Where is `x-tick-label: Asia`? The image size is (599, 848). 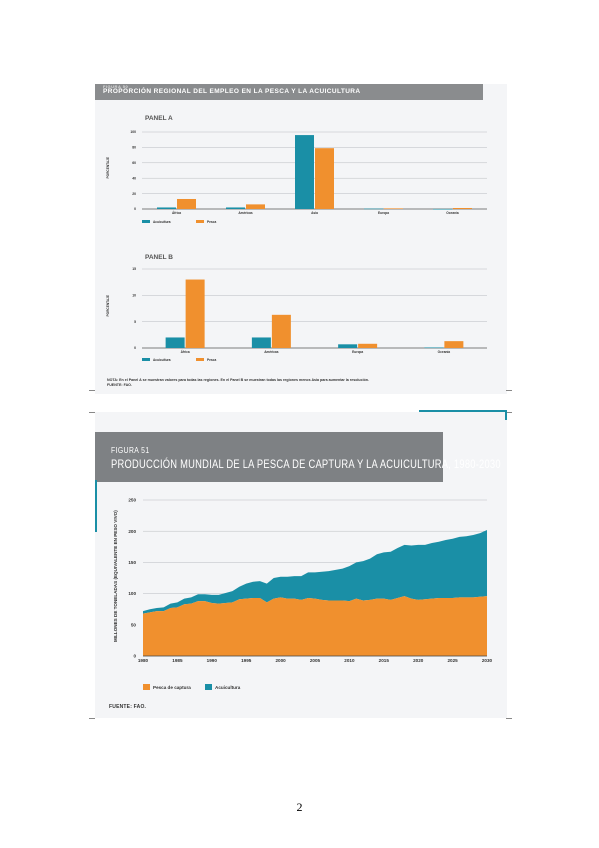
x-tick-label: Asia is located at coordinates (314, 213).